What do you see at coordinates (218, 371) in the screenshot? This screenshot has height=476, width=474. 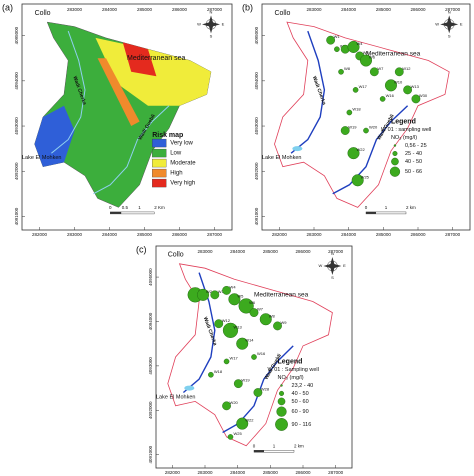 I see `well-label: W18` at bounding box center [218, 371].